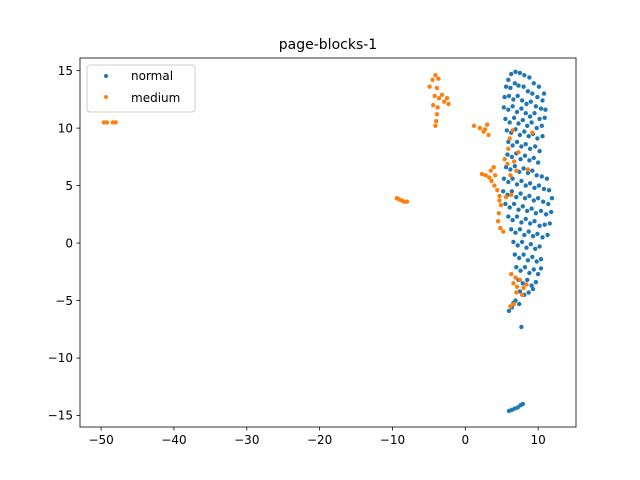 This screenshot has height=480, width=640. What do you see at coordinates (60, 416) in the screenshot?
I see `y-tick-label: −15` at bounding box center [60, 416].